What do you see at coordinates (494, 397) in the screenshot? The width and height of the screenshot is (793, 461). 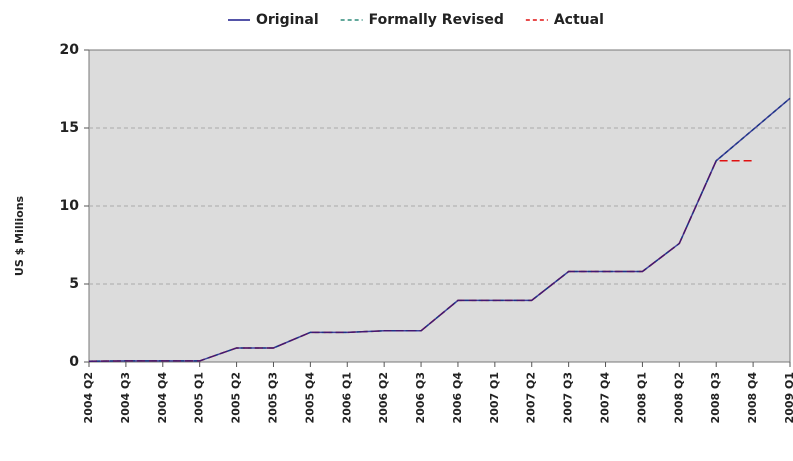 I see `x-tick-label: 2007 Q1` at bounding box center [494, 397].